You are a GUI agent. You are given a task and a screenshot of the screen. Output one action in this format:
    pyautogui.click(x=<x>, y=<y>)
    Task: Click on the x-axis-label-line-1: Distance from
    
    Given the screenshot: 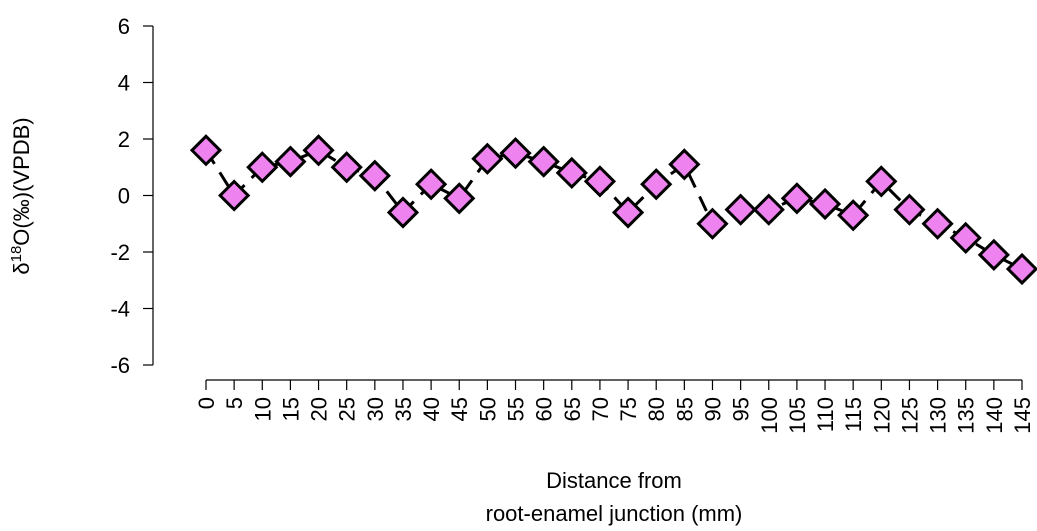 What is the action you would take?
    pyautogui.click(x=614, y=480)
    